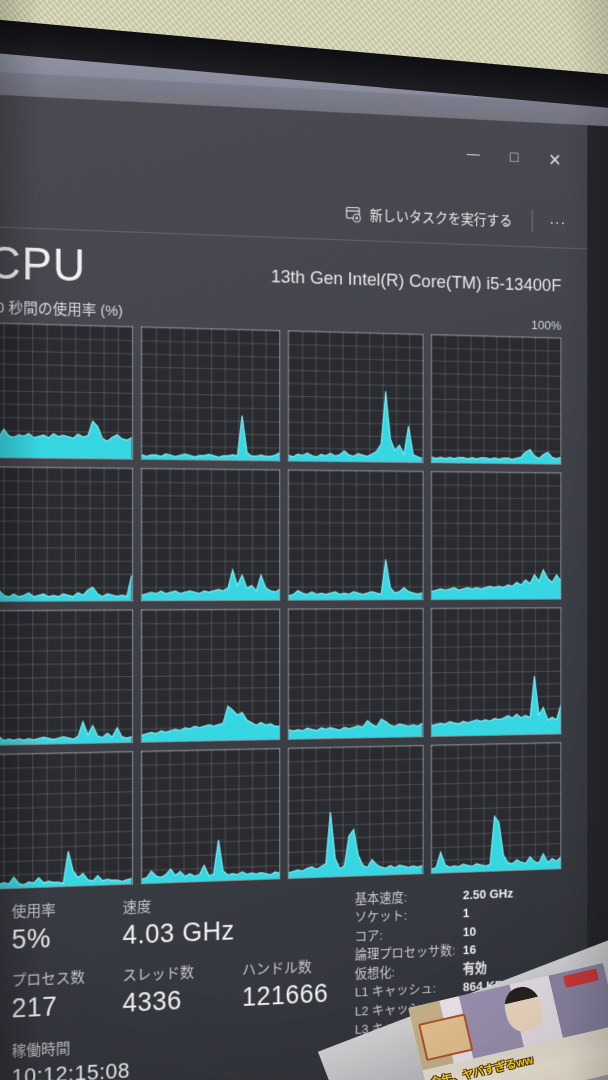 The height and width of the screenshot is (1080, 608). Describe the element at coordinates (523, 1009) in the screenshot. I see `thumbnail-face` at that location.